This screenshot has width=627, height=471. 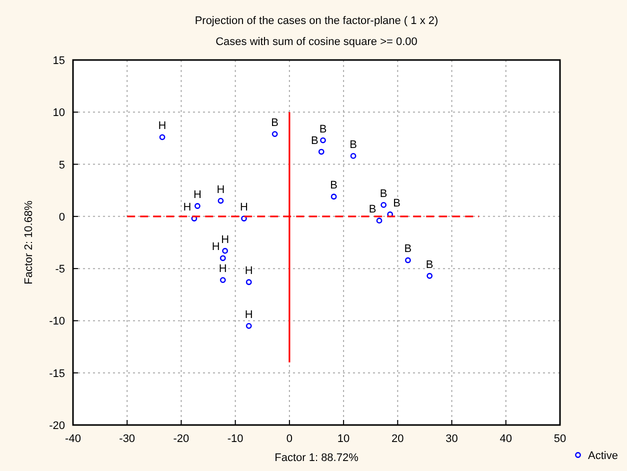 What do you see at coordinates (560, 439) in the screenshot?
I see `x-tick-label: 50` at bounding box center [560, 439].